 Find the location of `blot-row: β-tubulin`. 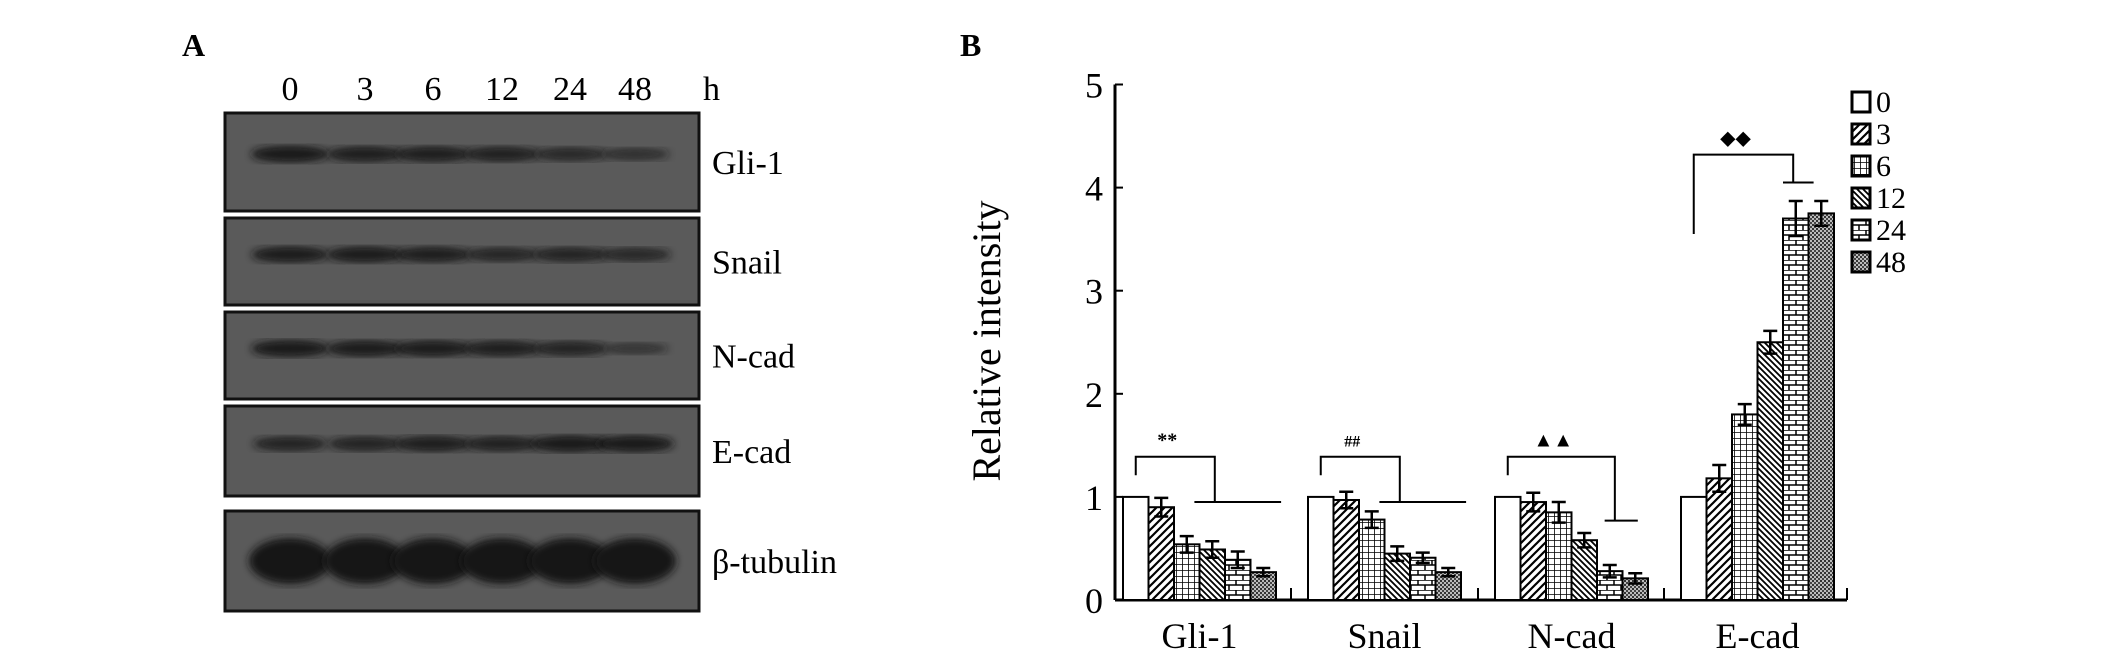

blot-row: β-tubulin is located at coordinates (530, 561).